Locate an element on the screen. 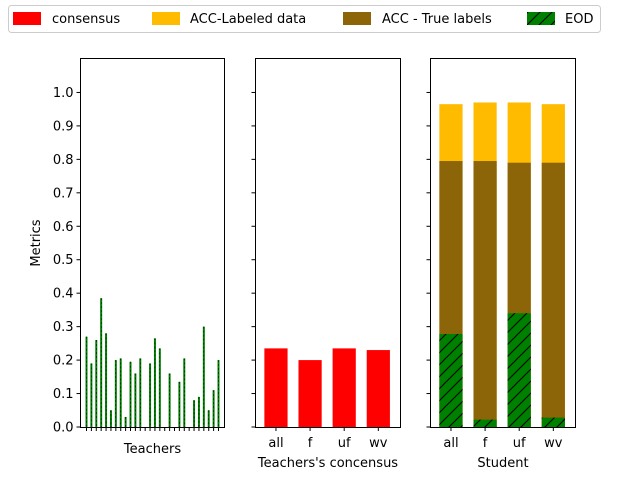 The height and width of the screenshot is (480, 640). y-tick-label: 0.8 is located at coordinates (63, 160).